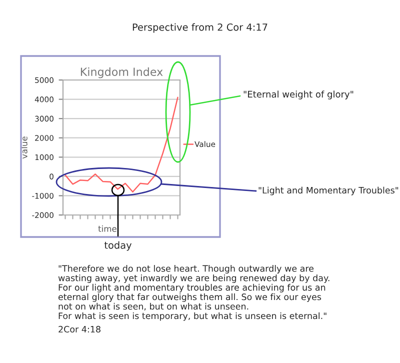 This screenshot has width=400, height=363. Describe the element at coordinates (79, 329) in the screenshot. I see `text: 2Cor 4:18` at that location.